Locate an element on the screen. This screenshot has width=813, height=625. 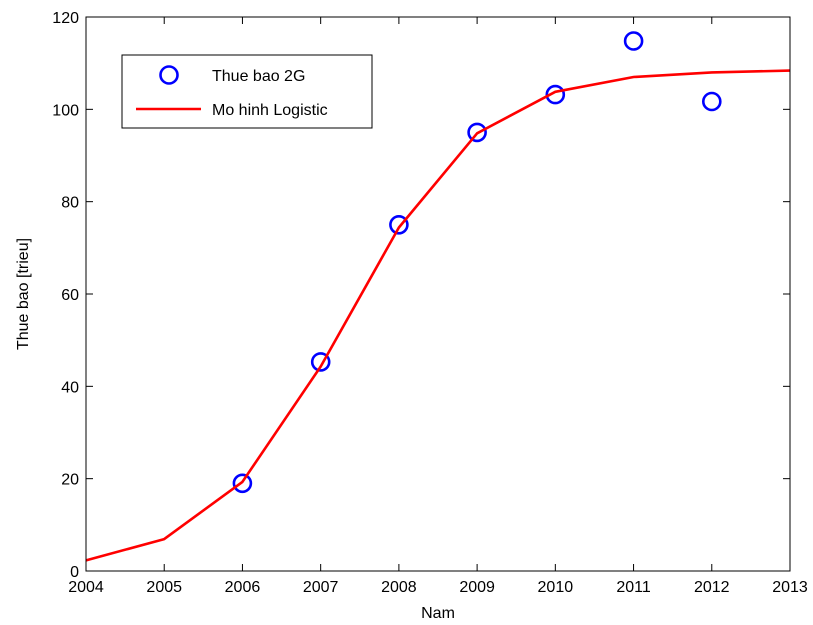
data-point-2012 is located at coordinates (711, 101).